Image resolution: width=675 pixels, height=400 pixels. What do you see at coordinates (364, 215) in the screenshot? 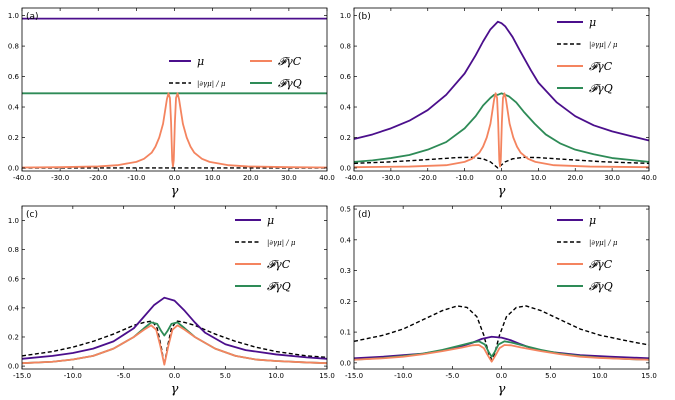
I see `panel-label: (d)` at bounding box center [364, 215].